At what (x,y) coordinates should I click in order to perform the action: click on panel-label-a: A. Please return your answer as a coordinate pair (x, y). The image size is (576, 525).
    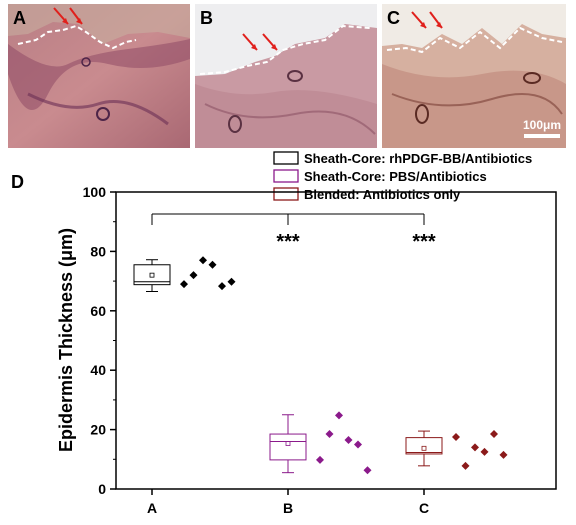
    Looking at the image, I should click on (19, 18).